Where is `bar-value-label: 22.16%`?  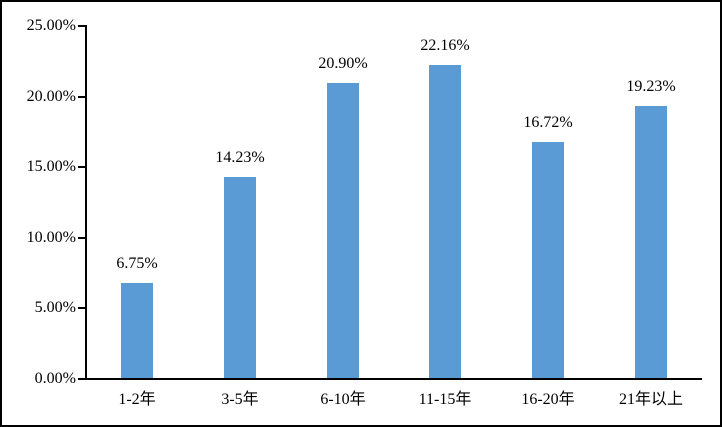 bar-value-label: 22.16% is located at coordinates (445, 45).